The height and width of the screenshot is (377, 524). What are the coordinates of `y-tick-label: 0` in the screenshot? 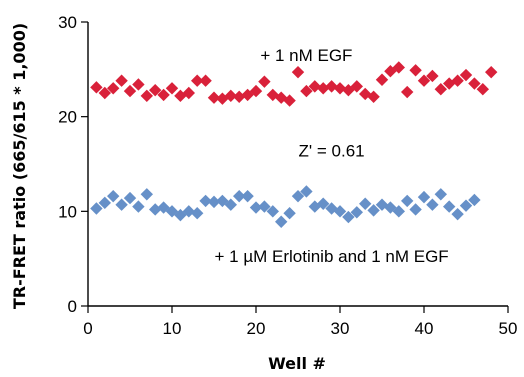 It's located at (72, 306).